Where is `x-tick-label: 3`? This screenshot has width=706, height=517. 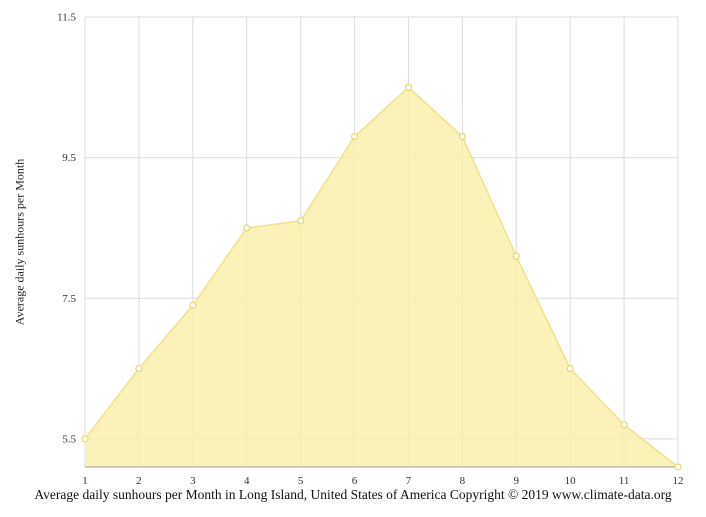 x-tick-label: 3 is located at coordinates (193, 481).